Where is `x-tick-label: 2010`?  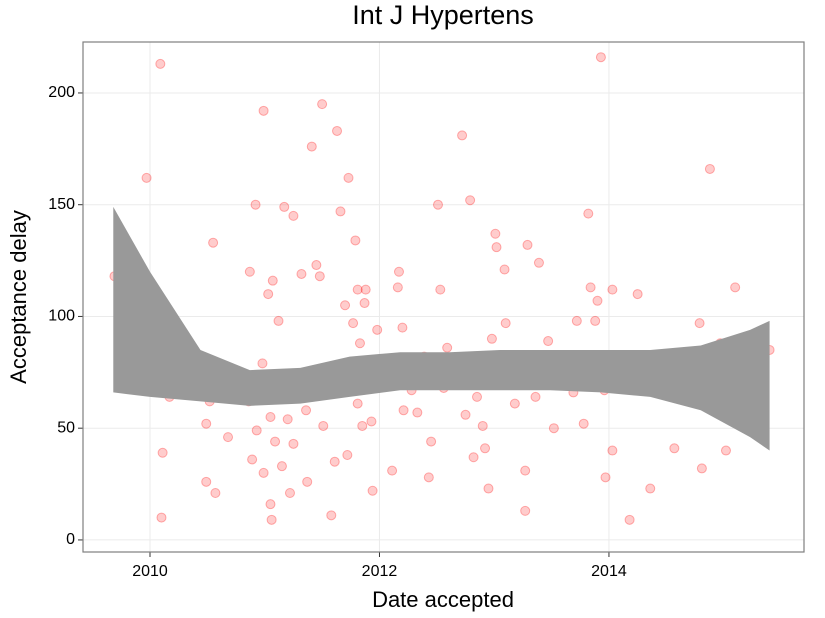
x-tick-label: 2010 is located at coordinates (150, 571).